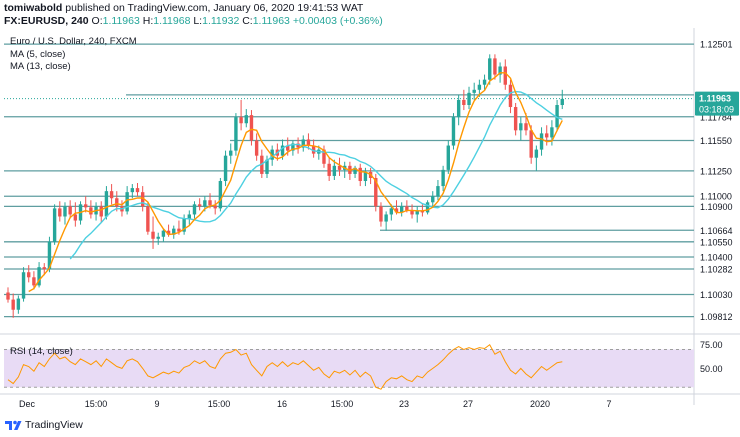  I want to click on current-price-badge, so click(717, 103).